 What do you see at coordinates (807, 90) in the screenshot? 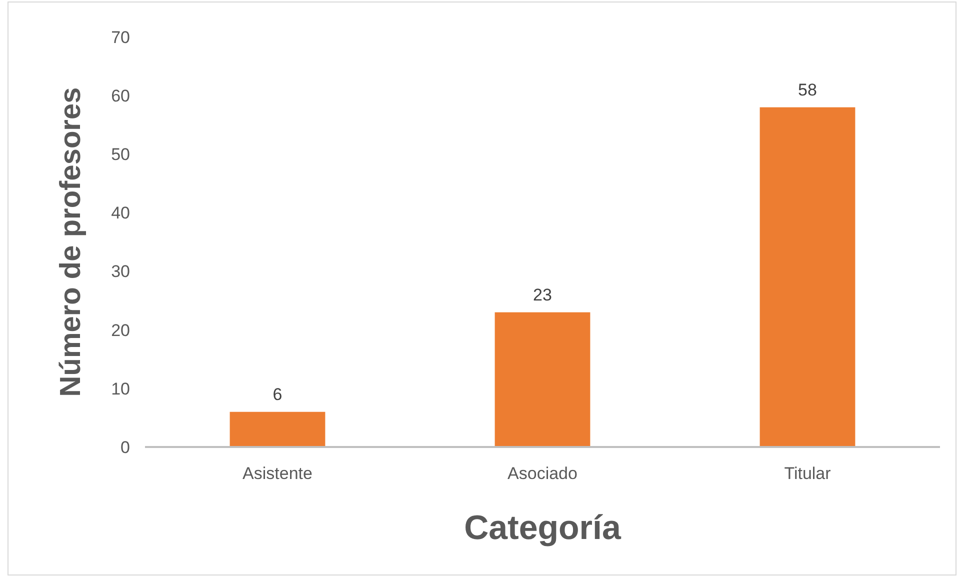
I see `data-label: 58` at bounding box center [807, 90].